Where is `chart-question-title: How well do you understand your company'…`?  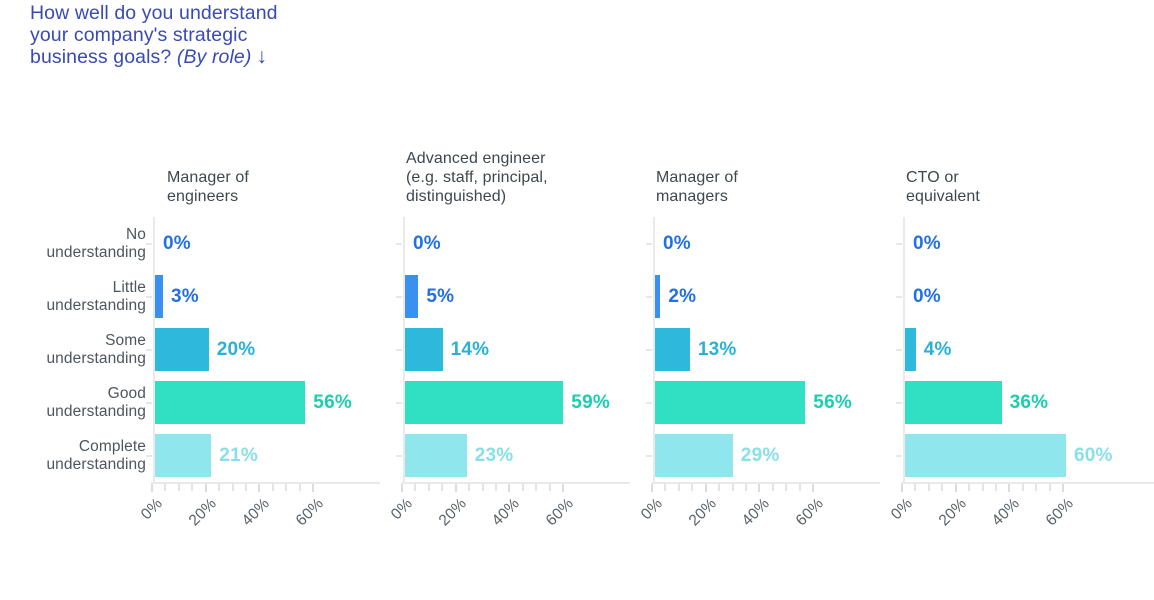
chart-question-title: How well do you understand your company'… is located at coordinates (154, 35).